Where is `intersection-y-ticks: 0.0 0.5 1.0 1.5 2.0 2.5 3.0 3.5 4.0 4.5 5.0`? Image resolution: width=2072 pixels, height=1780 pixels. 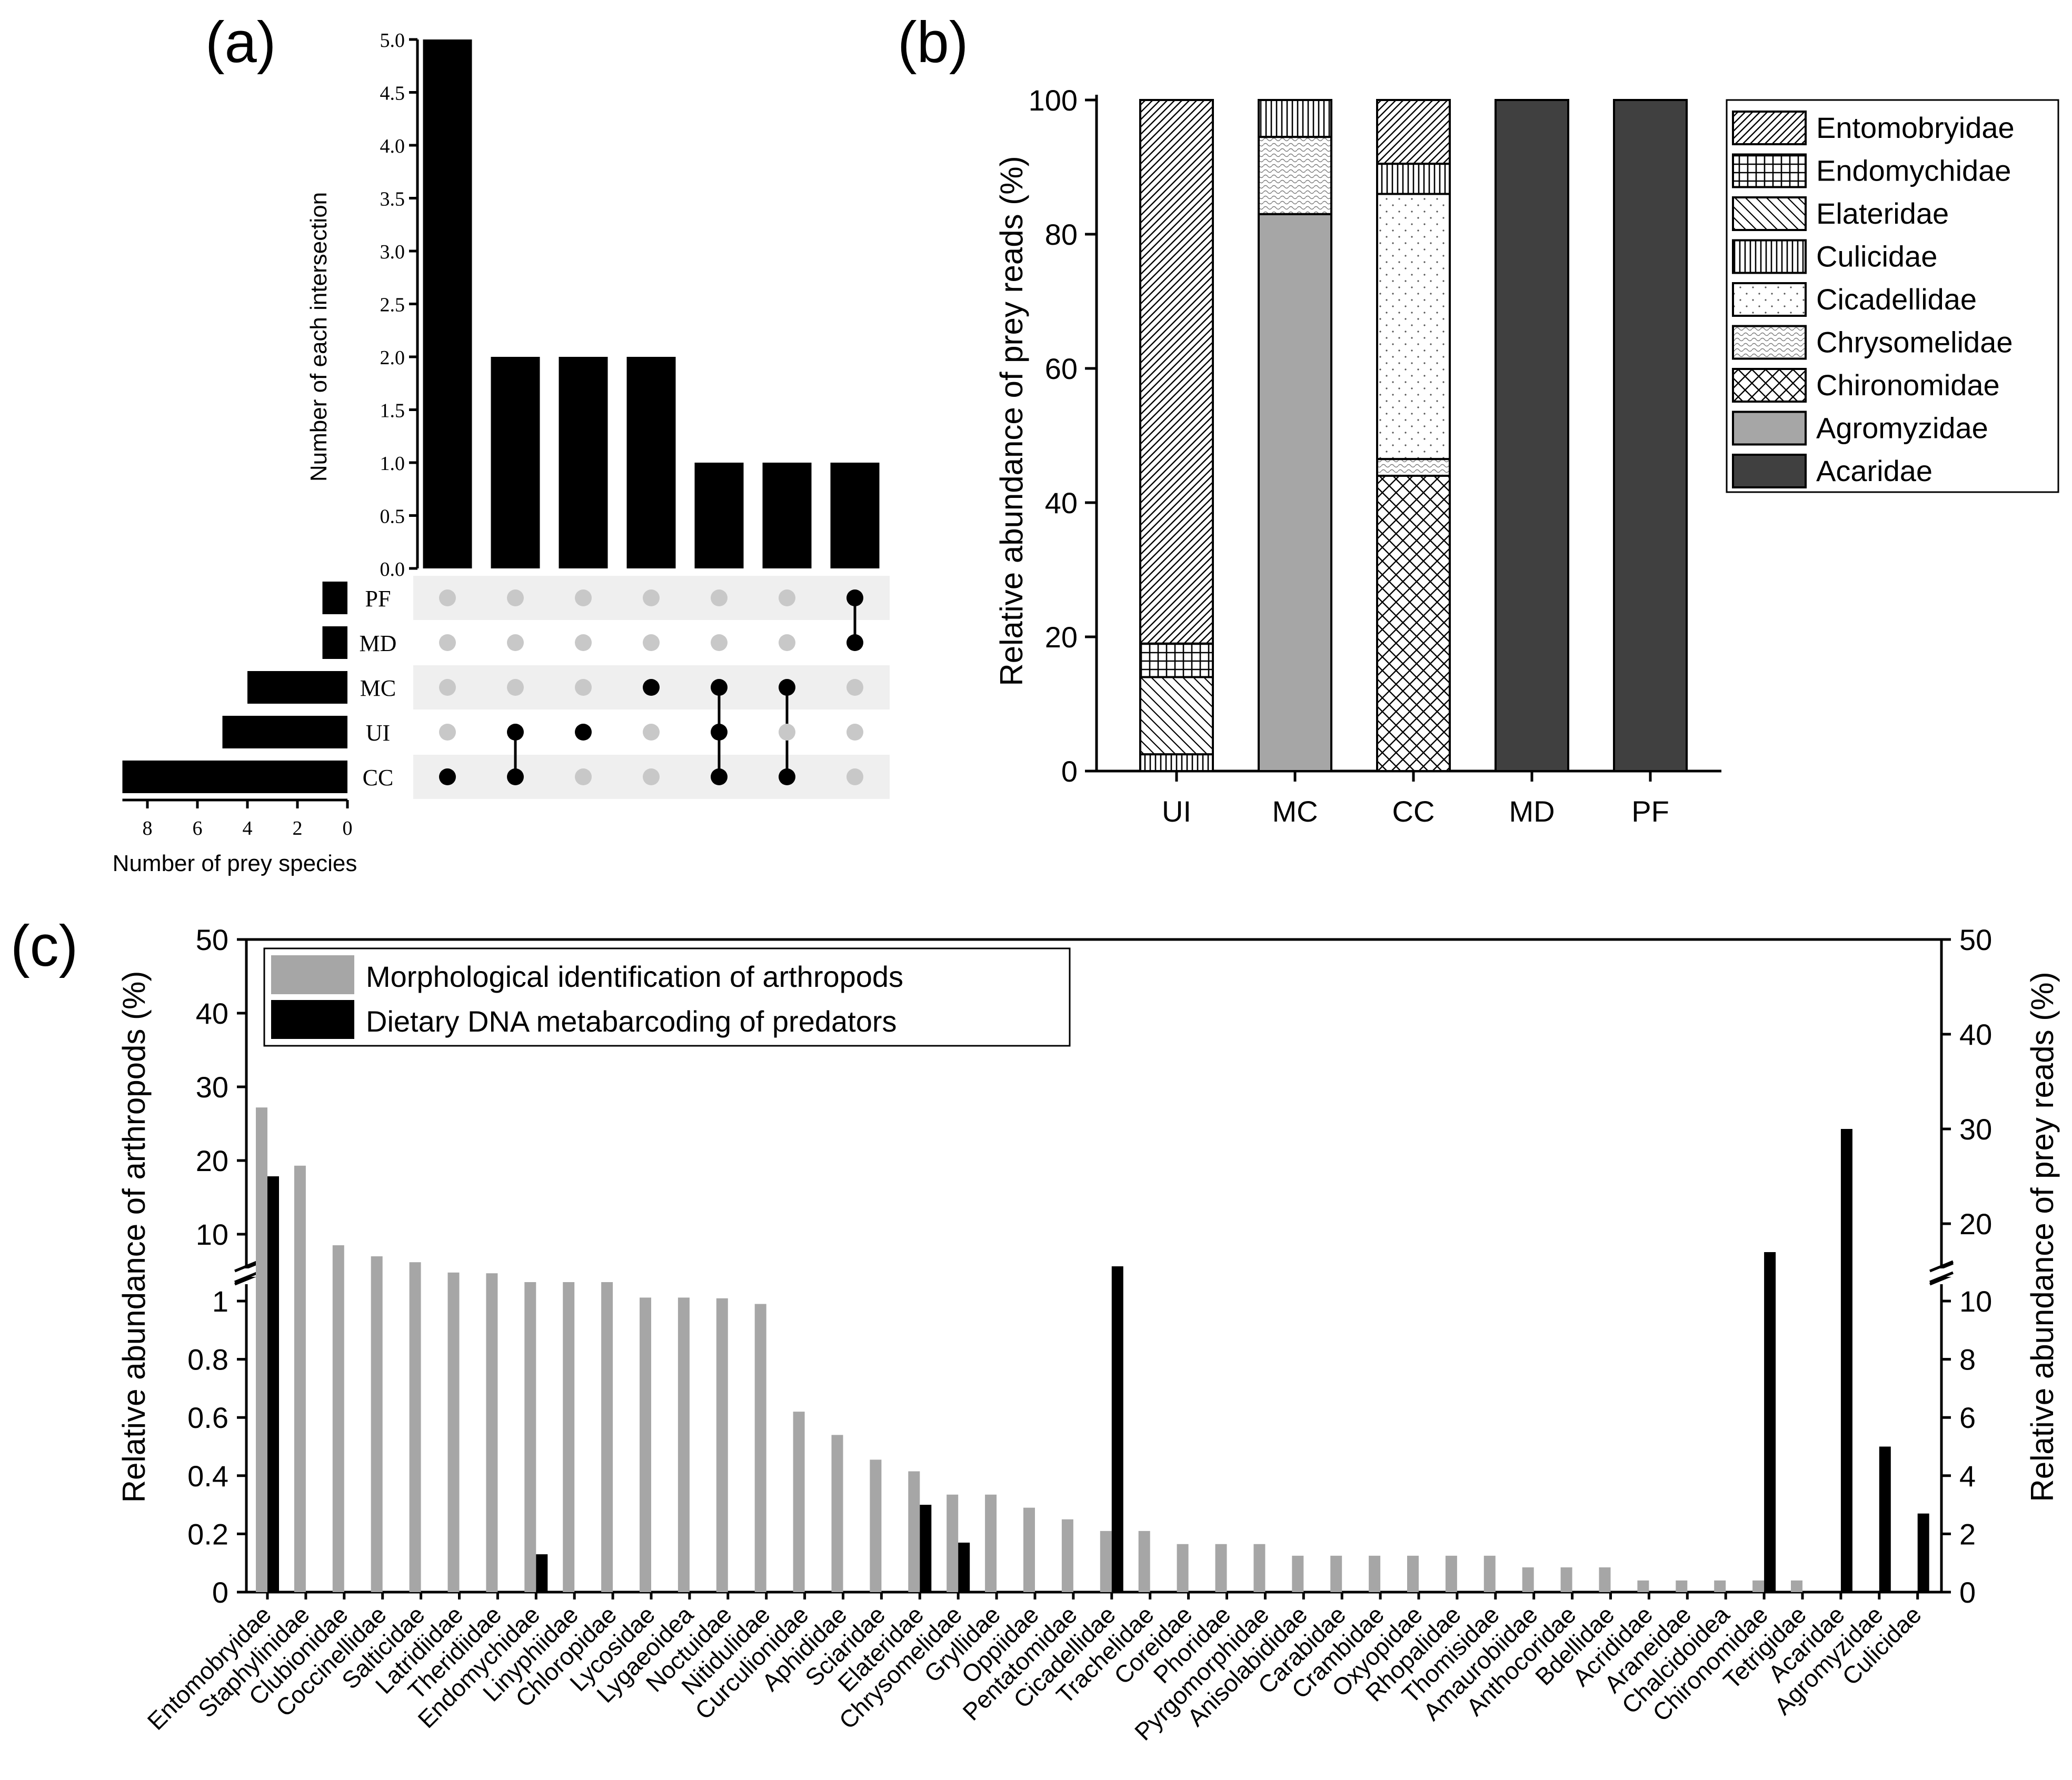
intersection-y-ticks: 0.0 0.5 1.0 1.5 2.0 2.5 3.0 3.5 4.0 4.5 5.0 is located at coordinates (399, 305).